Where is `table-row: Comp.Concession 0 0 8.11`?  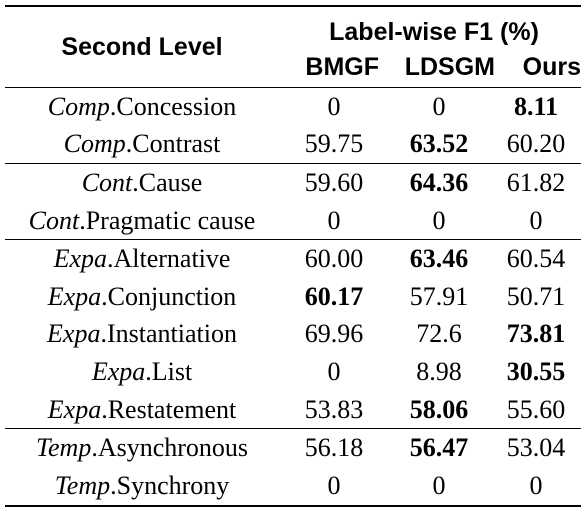 table-row: Comp.Concession 0 0 8.11 is located at coordinates (293, 106).